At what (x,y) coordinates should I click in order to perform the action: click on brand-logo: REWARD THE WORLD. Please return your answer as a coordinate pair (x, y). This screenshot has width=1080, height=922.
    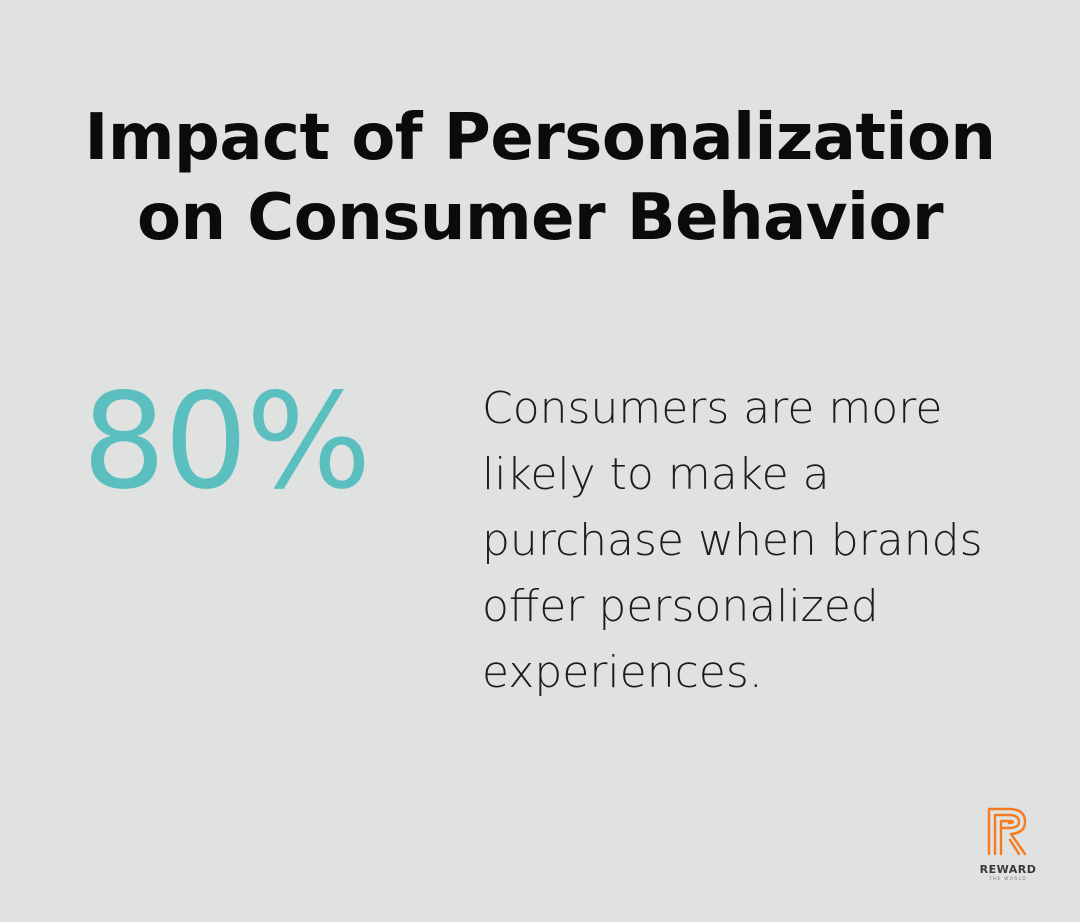
    Looking at the image, I should click on (1008, 843).